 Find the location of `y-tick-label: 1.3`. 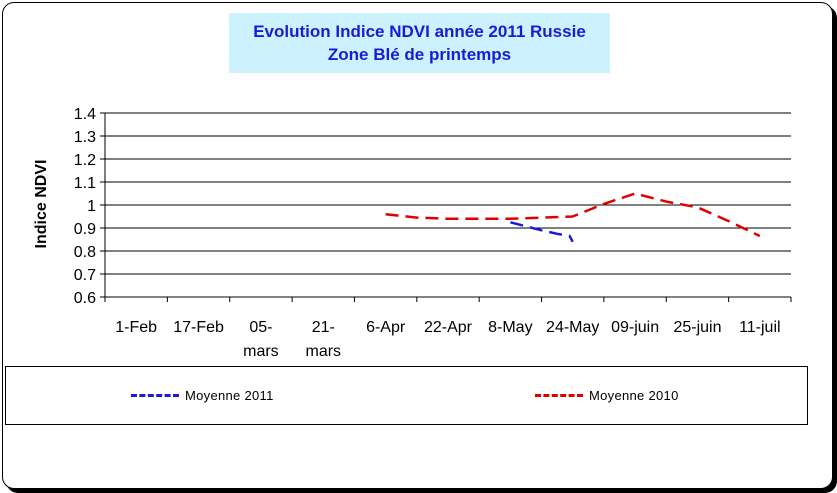

y-tick-label: 1.3 is located at coordinates (85, 137).